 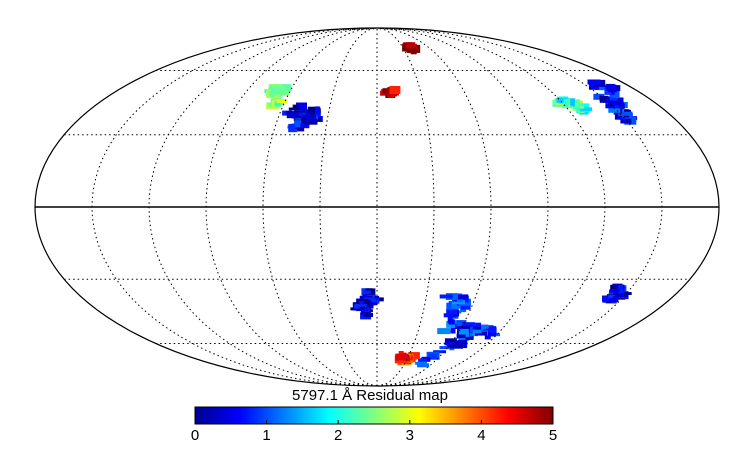 What do you see at coordinates (481, 435) in the screenshot?
I see `colorbar-tick-label: 4` at bounding box center [481, 435].